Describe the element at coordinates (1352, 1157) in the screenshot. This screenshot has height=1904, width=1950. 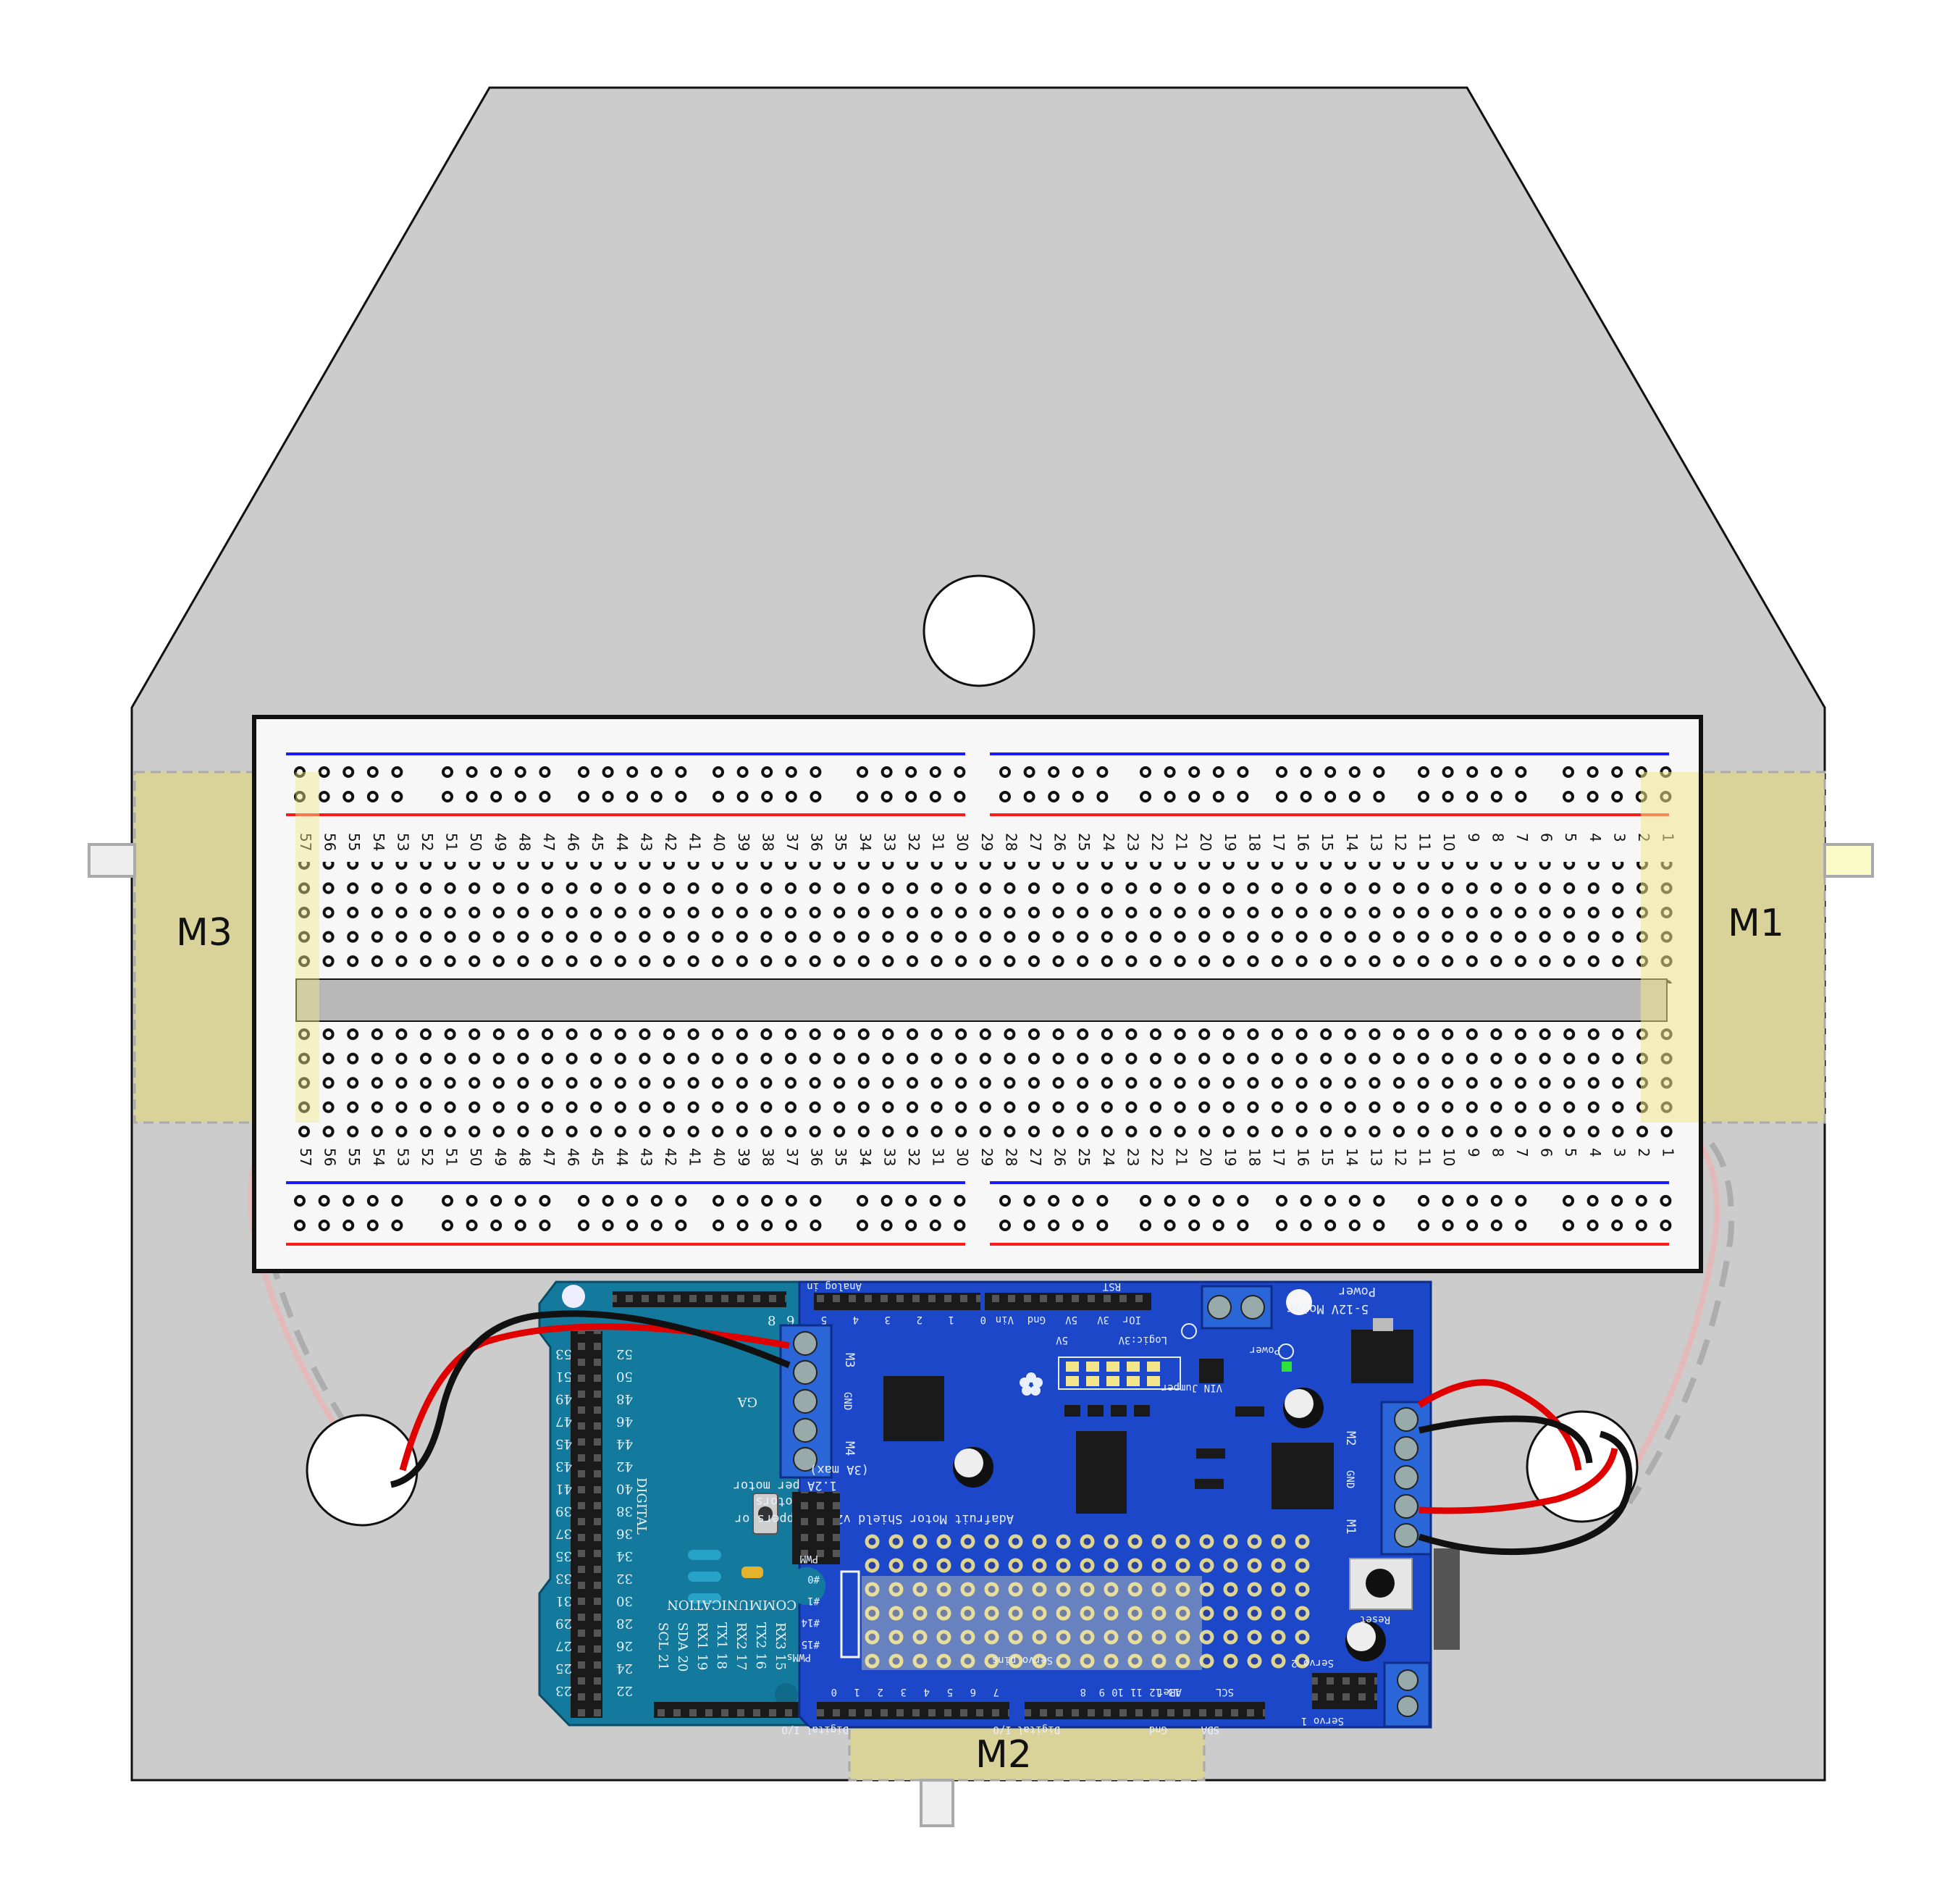
I see `column-number-bottom: 14` at that location.